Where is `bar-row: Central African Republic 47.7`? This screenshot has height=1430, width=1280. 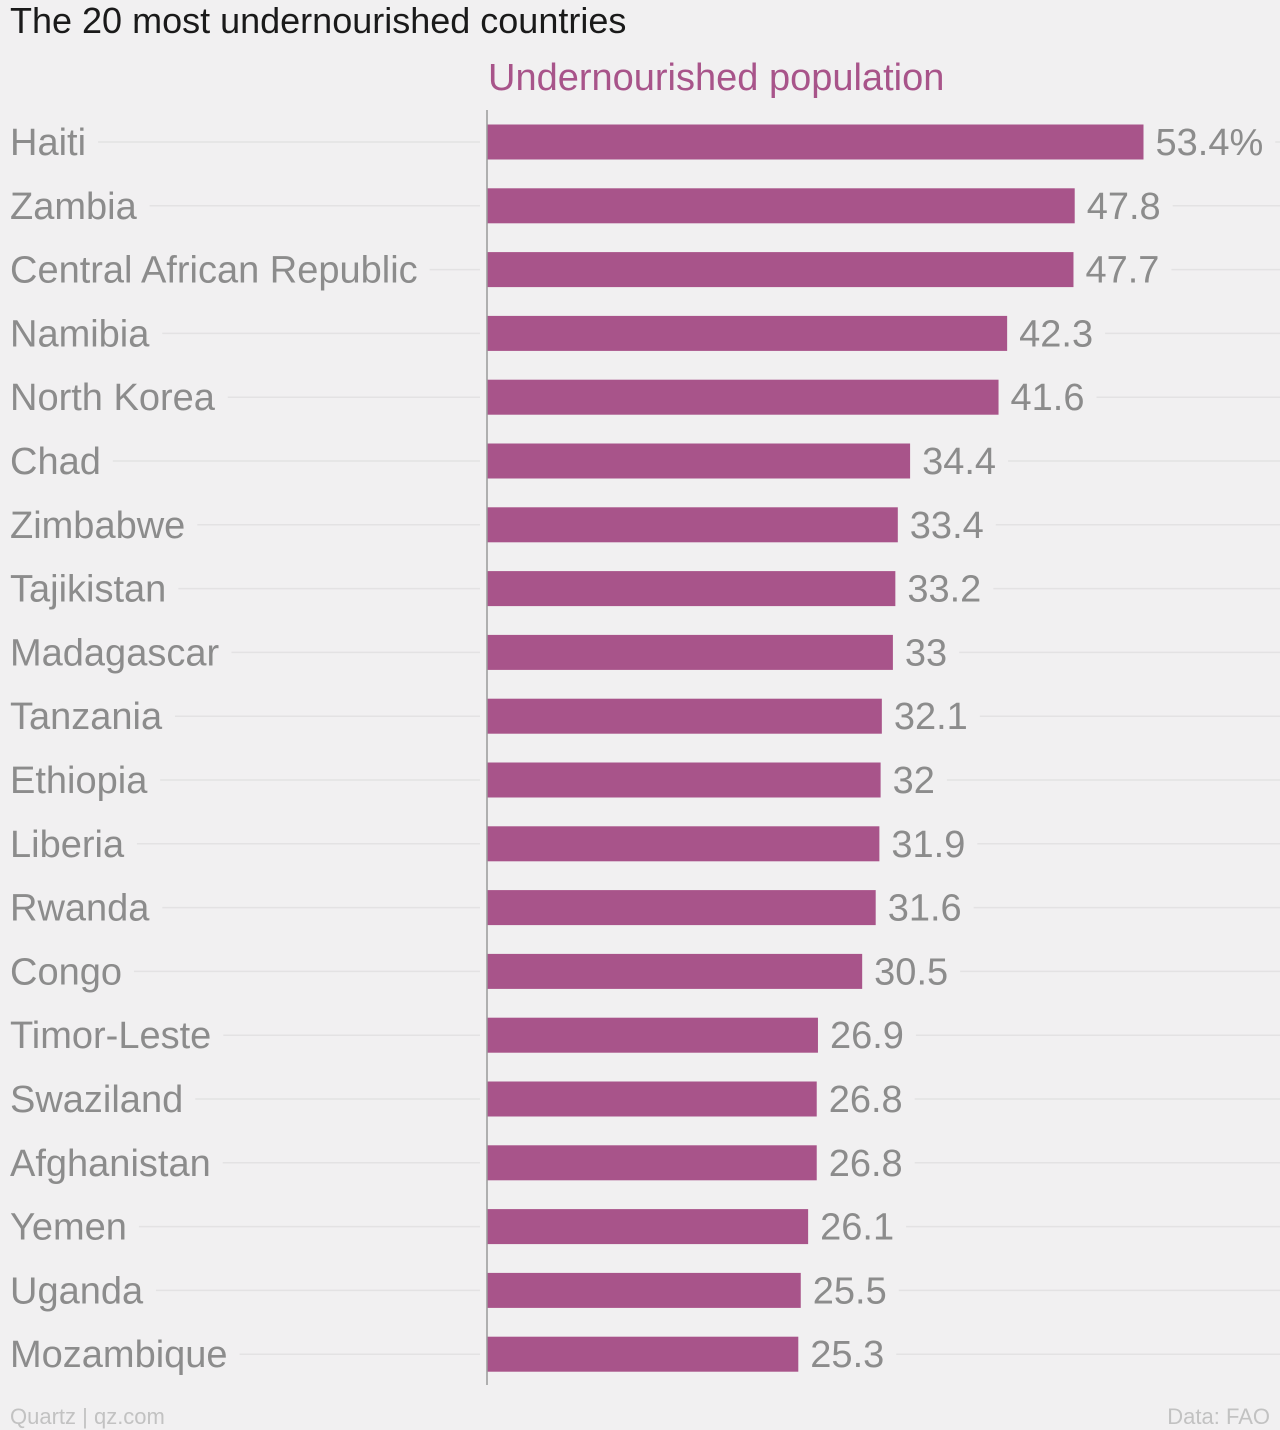 bar-row: Central African Republic 47.7 is located at coordinates (645, 271).